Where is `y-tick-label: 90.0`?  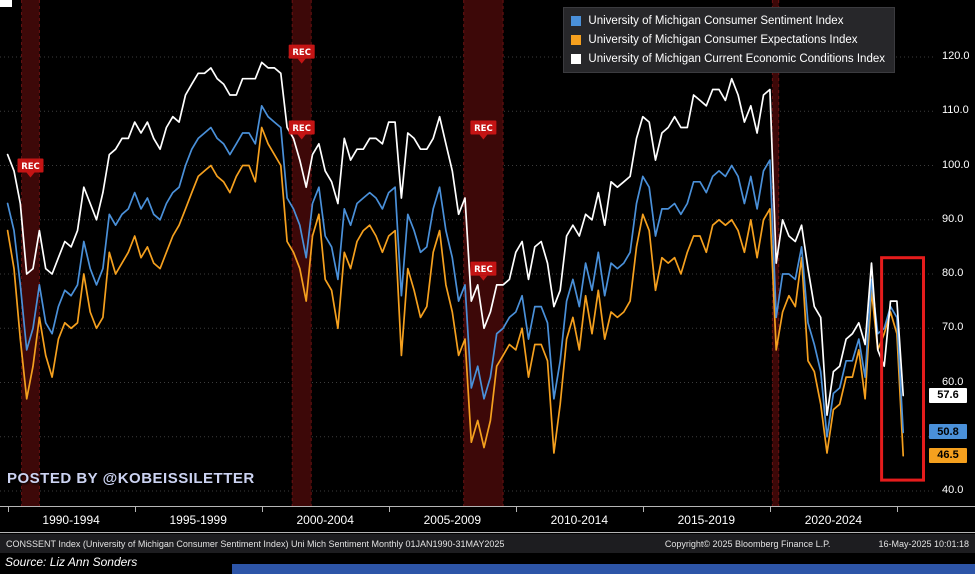 y-tick-label: 90.0 is located at coordinates (953, 218).